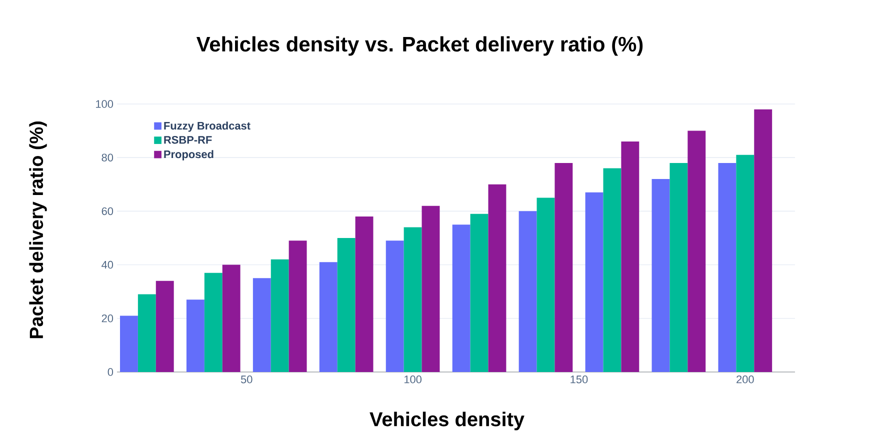 This screenshot has height=440, width=892. What do you see at coordinates (207, 127) in the screenshot?
I see `legend-label: Fuzzy Broadcast` at bounding box center [207, 127].